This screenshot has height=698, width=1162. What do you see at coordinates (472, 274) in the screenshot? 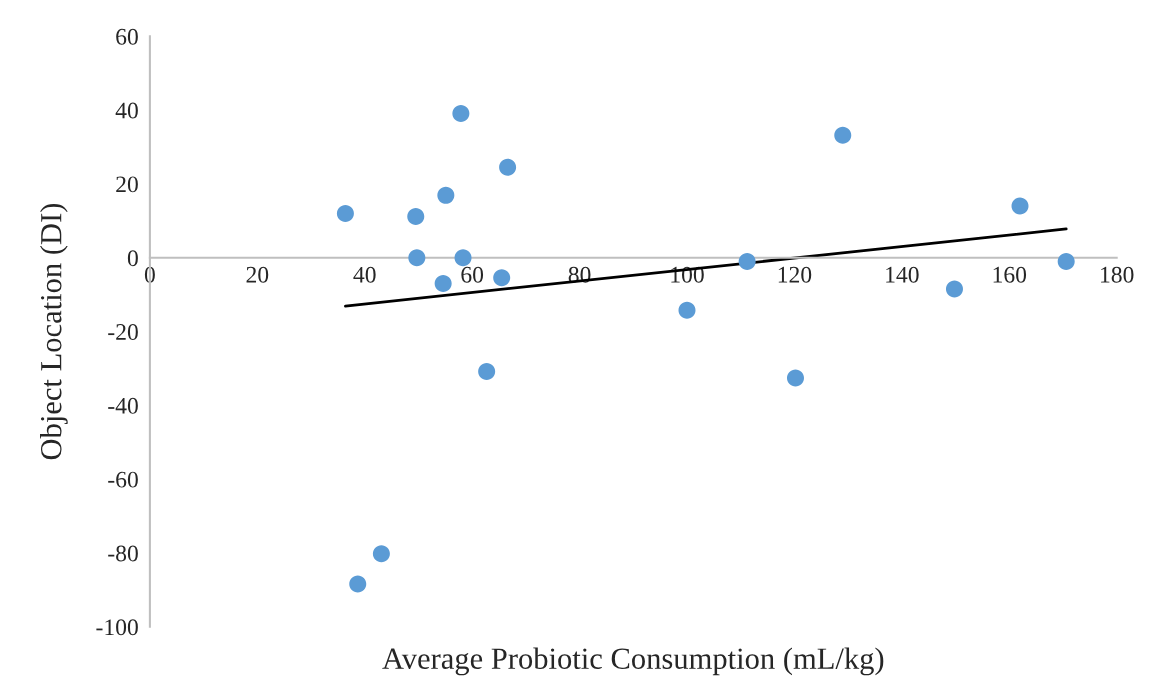
I see `x-tick-label: 60` at bounding box center [472, 274].